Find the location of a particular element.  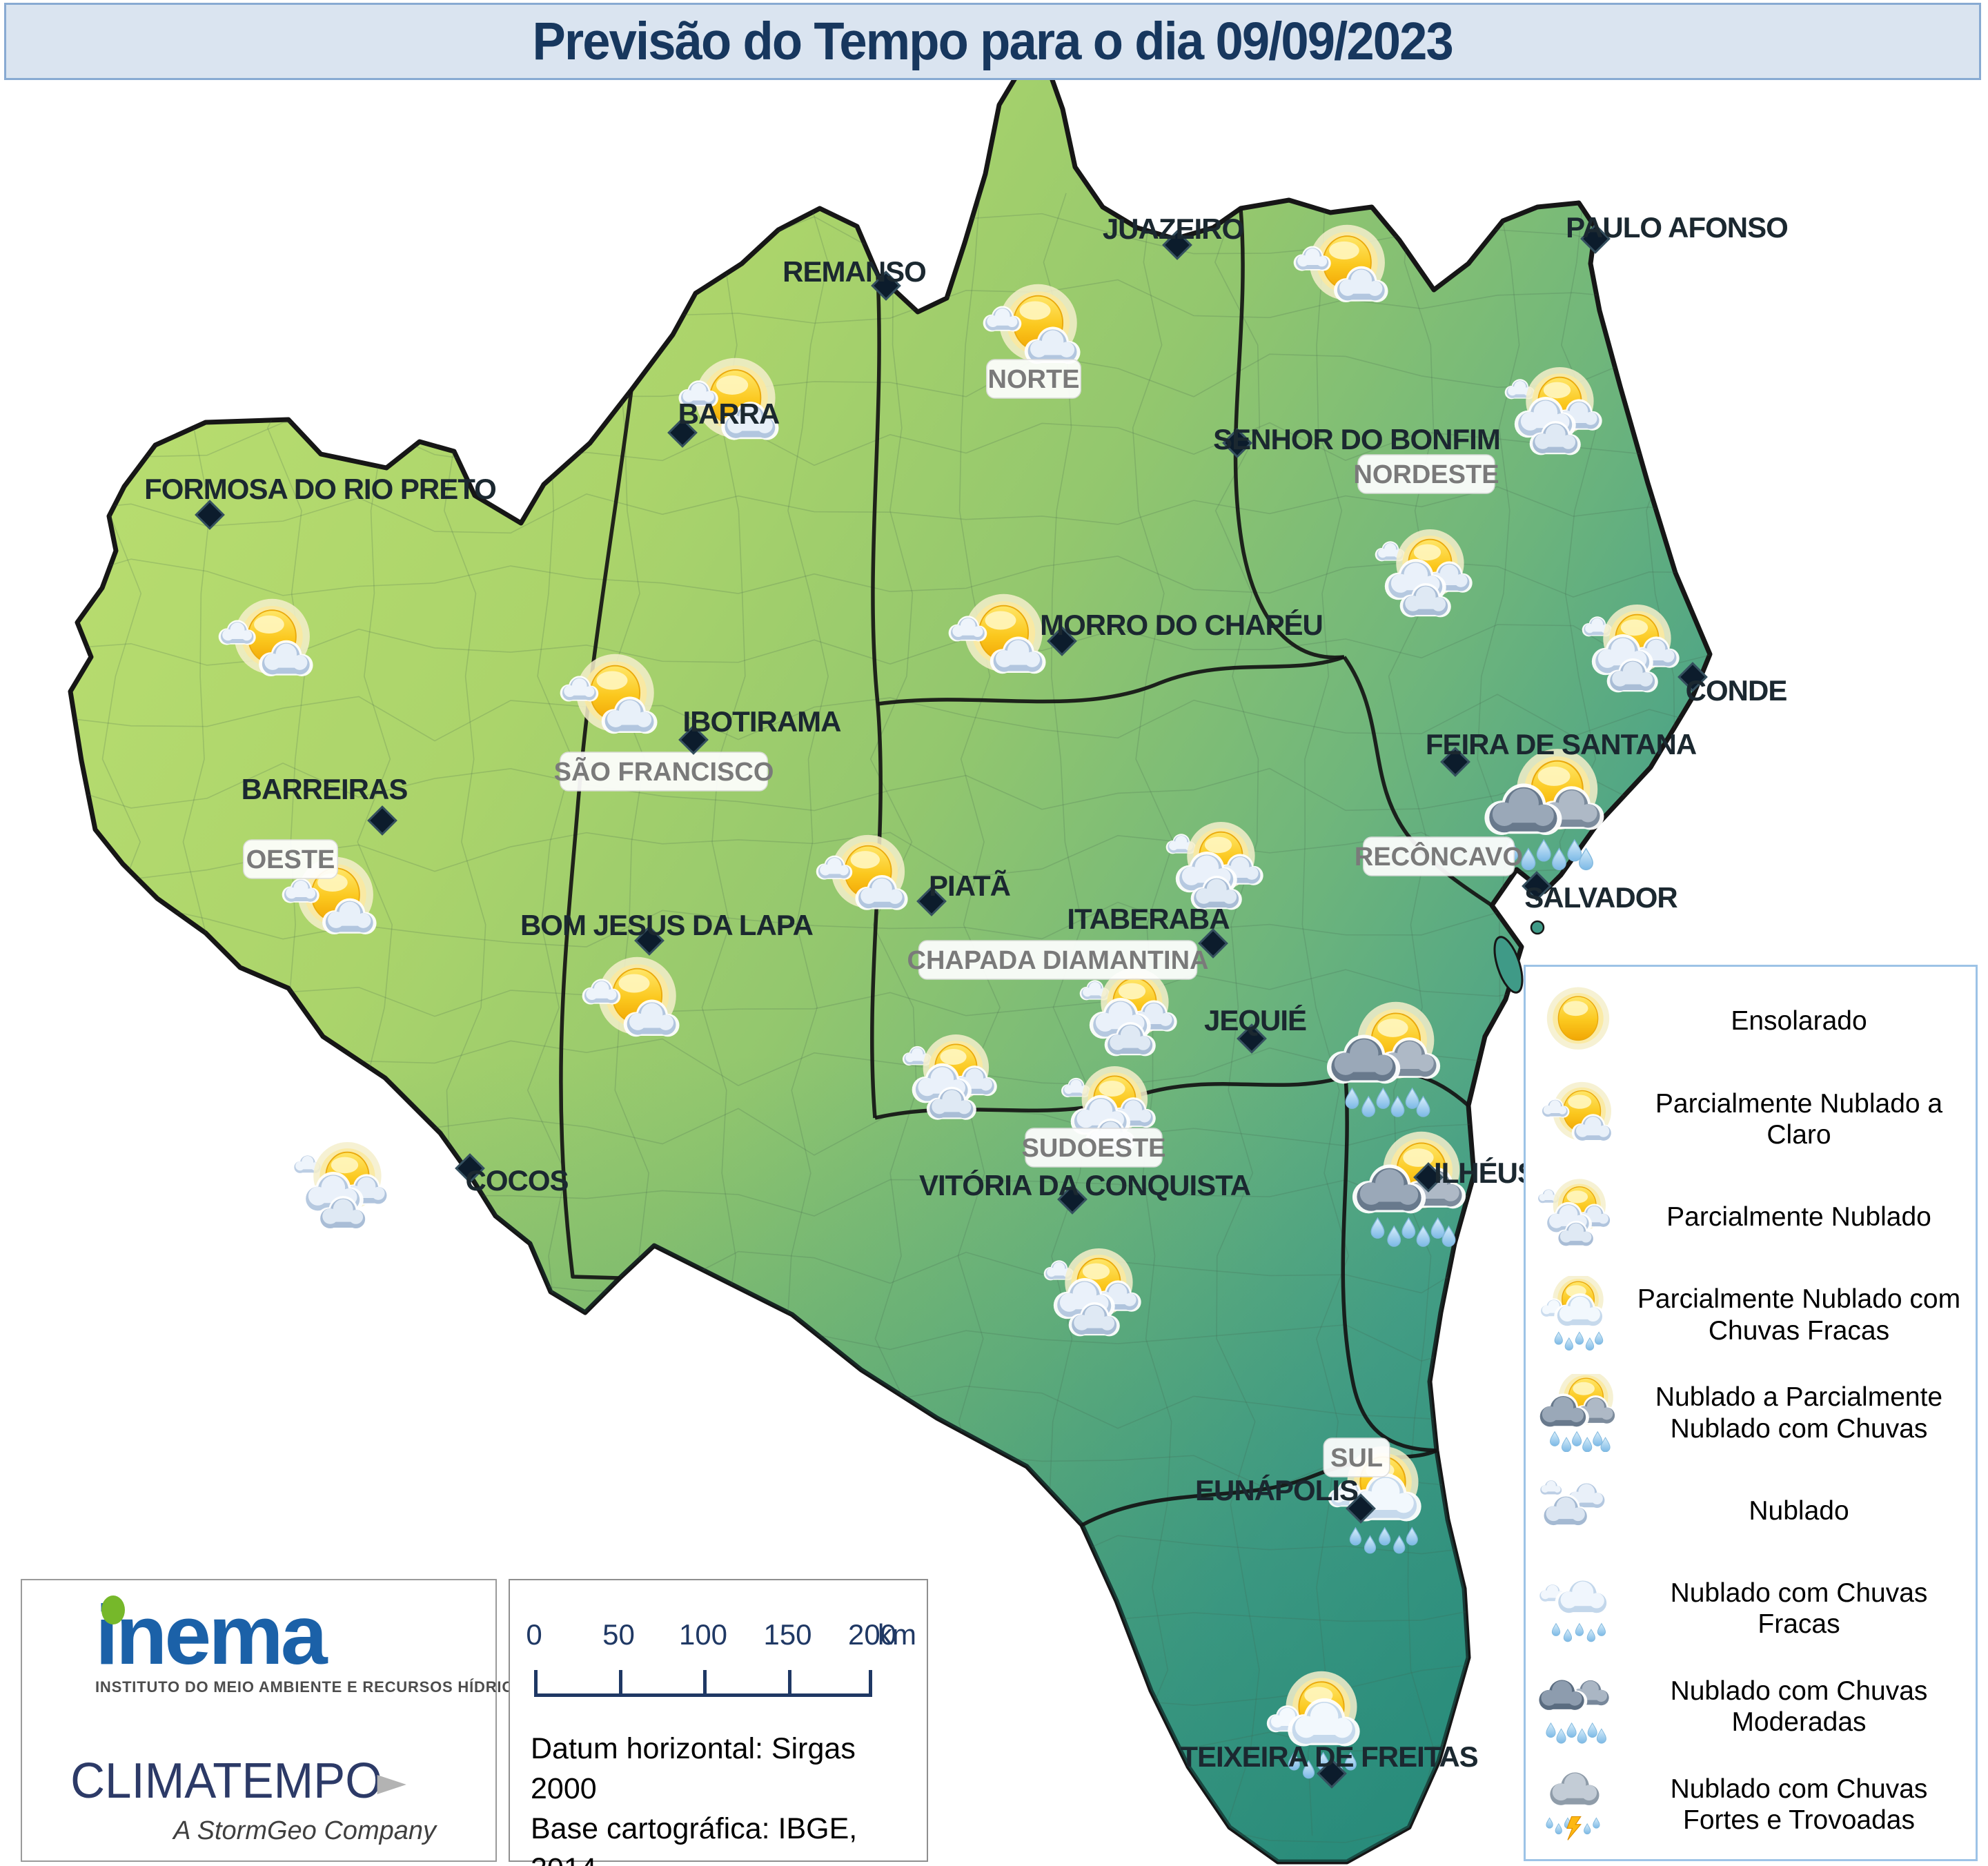

city-salvador: SALVADOR is located at coordinates (1600, 893).